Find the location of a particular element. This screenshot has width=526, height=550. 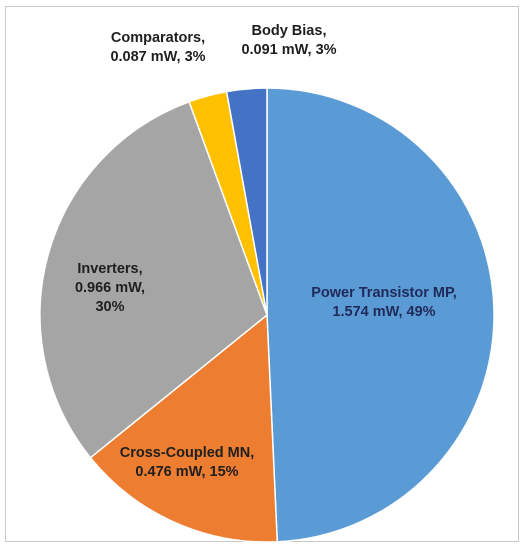

label-line: Inverters, is located at coordinates (109, 269).